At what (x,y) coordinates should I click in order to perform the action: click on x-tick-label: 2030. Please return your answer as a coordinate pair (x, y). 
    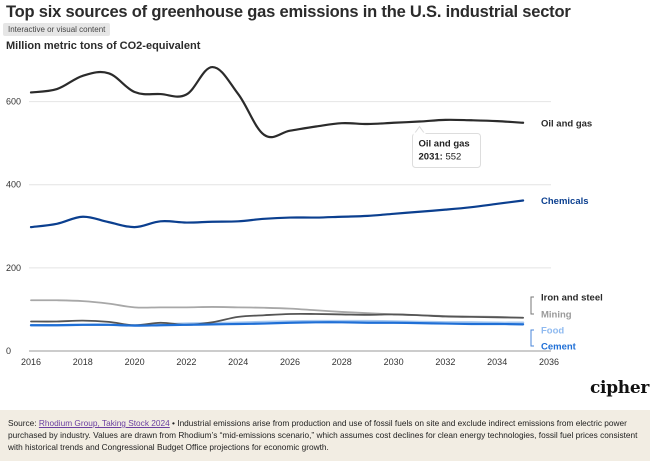
    Looking at the image, I should click on (394, 362).